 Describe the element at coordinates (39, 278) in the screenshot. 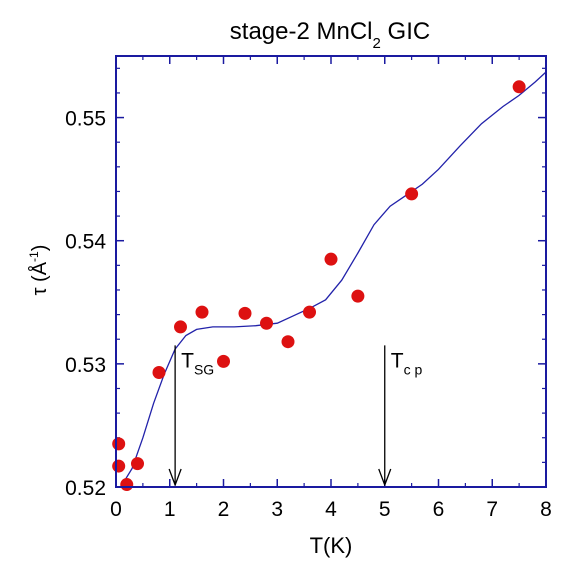

I see `y-label-main: τ (Å` at that location.